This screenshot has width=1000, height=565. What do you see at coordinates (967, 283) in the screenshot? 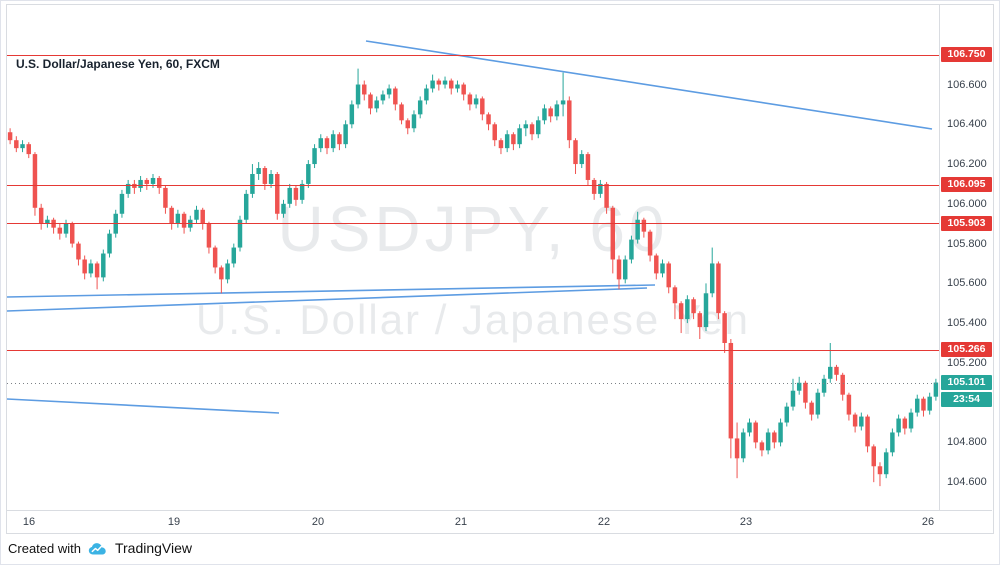
I see `price-tick-label: 105.600` at bounding box center [967, 283].